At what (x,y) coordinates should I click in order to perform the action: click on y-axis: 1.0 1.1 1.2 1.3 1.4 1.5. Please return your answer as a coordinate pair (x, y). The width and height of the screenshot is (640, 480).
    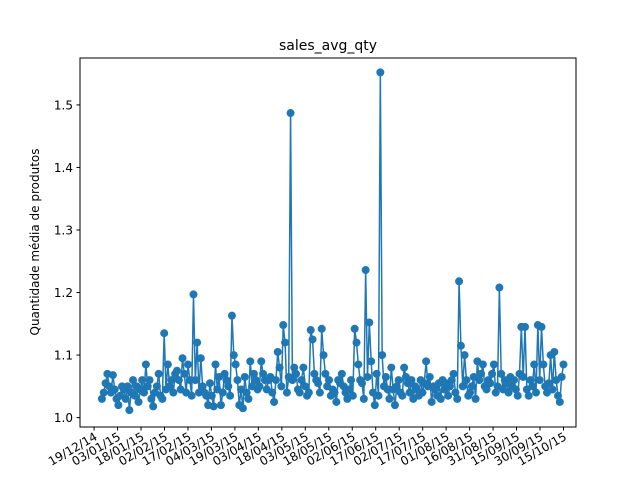
    Looking at the image, I should click on (67, 261).